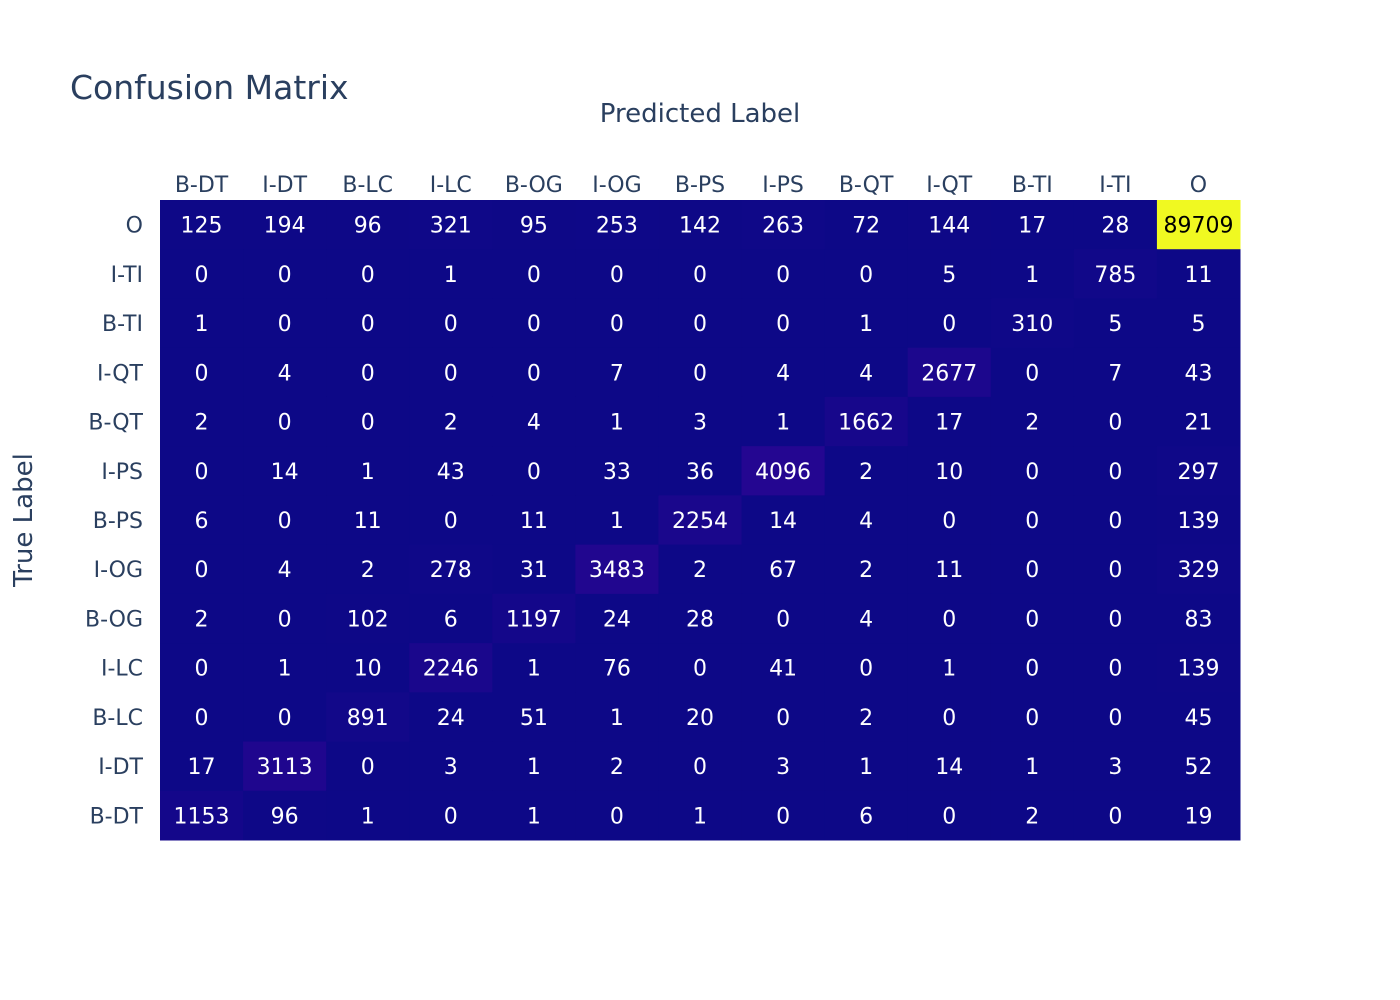 This screenshot has width=1400, height=1000. What do you see at coordinates (117, 718) in the screenshot?
I see `y-tick-label: B-LC` at bounding box center [117, 718].